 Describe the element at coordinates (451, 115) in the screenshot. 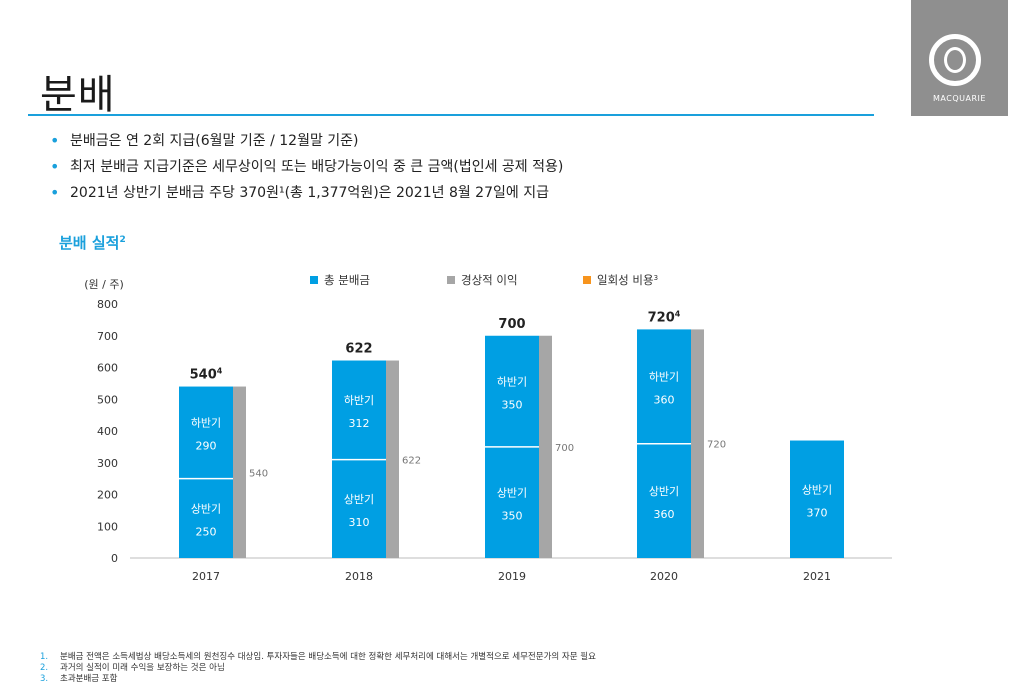

I see `title-rule` at that location.